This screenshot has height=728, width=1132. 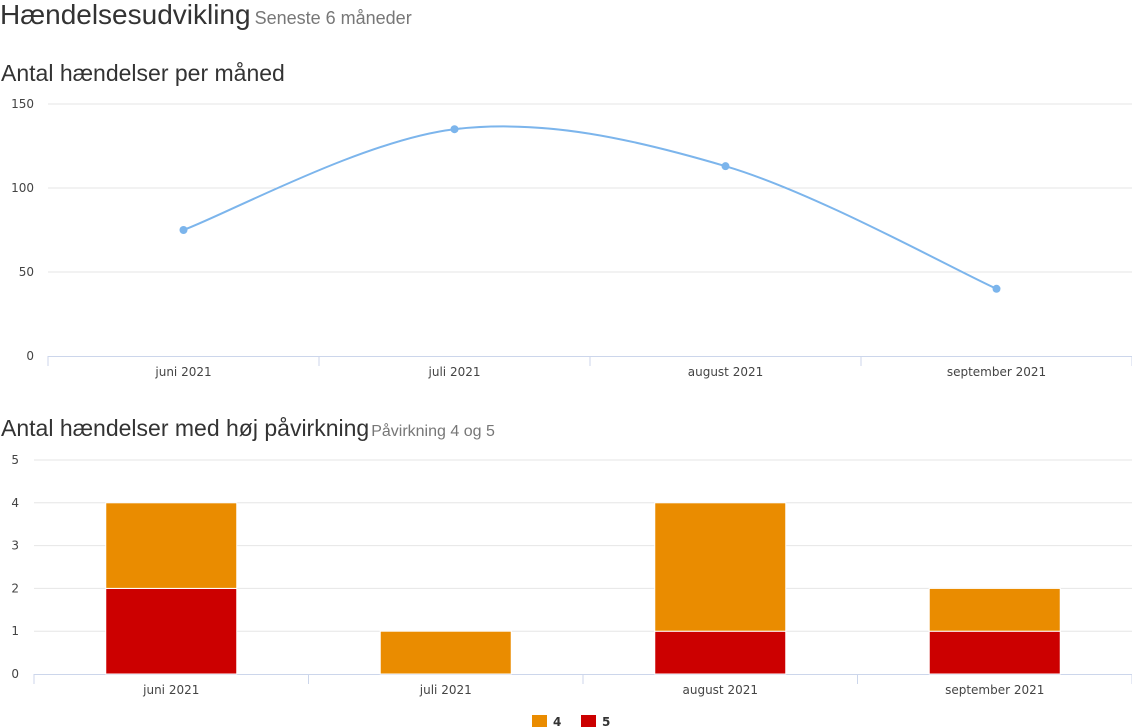 What do you see at coordinates (445, 690) in the screenshot?
I see `bar-chart-x-tick-label: juli 2021` at bounding box center [445, 690].